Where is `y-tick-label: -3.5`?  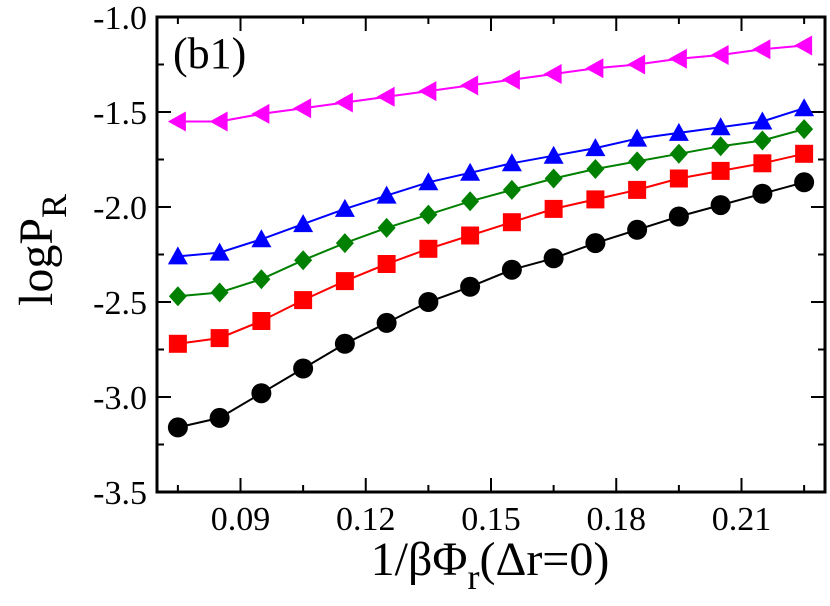
y-tick-label: -3.5 is located at coordinates (120, 493).